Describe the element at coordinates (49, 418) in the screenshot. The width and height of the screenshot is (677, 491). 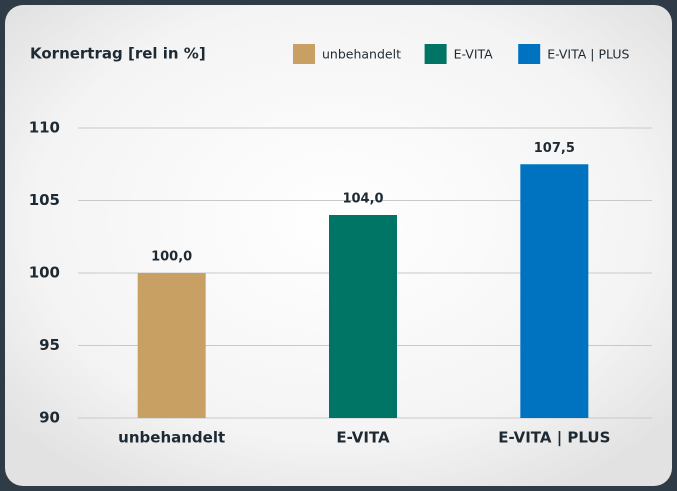
I see `y-tick-label: 90` at that location.